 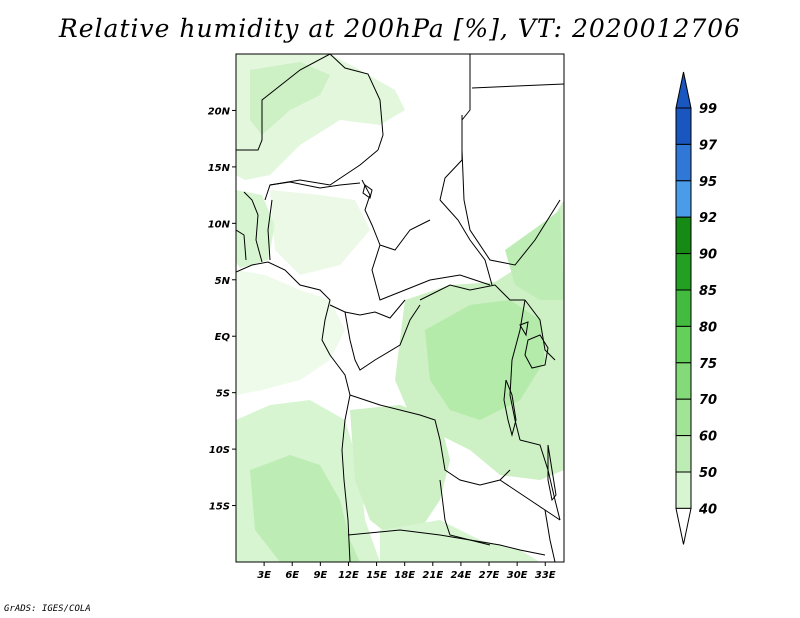 I want to click on colorbar-label: 70, so click(x=708, y=400).